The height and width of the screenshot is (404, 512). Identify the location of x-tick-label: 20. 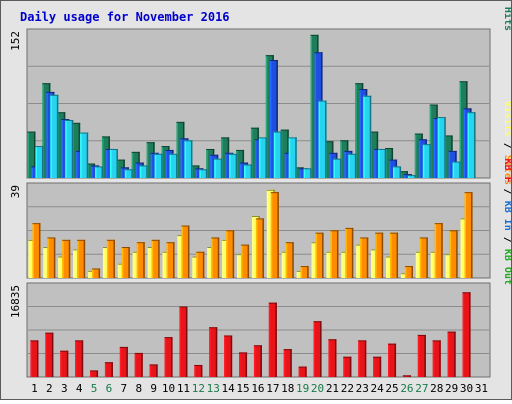
(317, 388).